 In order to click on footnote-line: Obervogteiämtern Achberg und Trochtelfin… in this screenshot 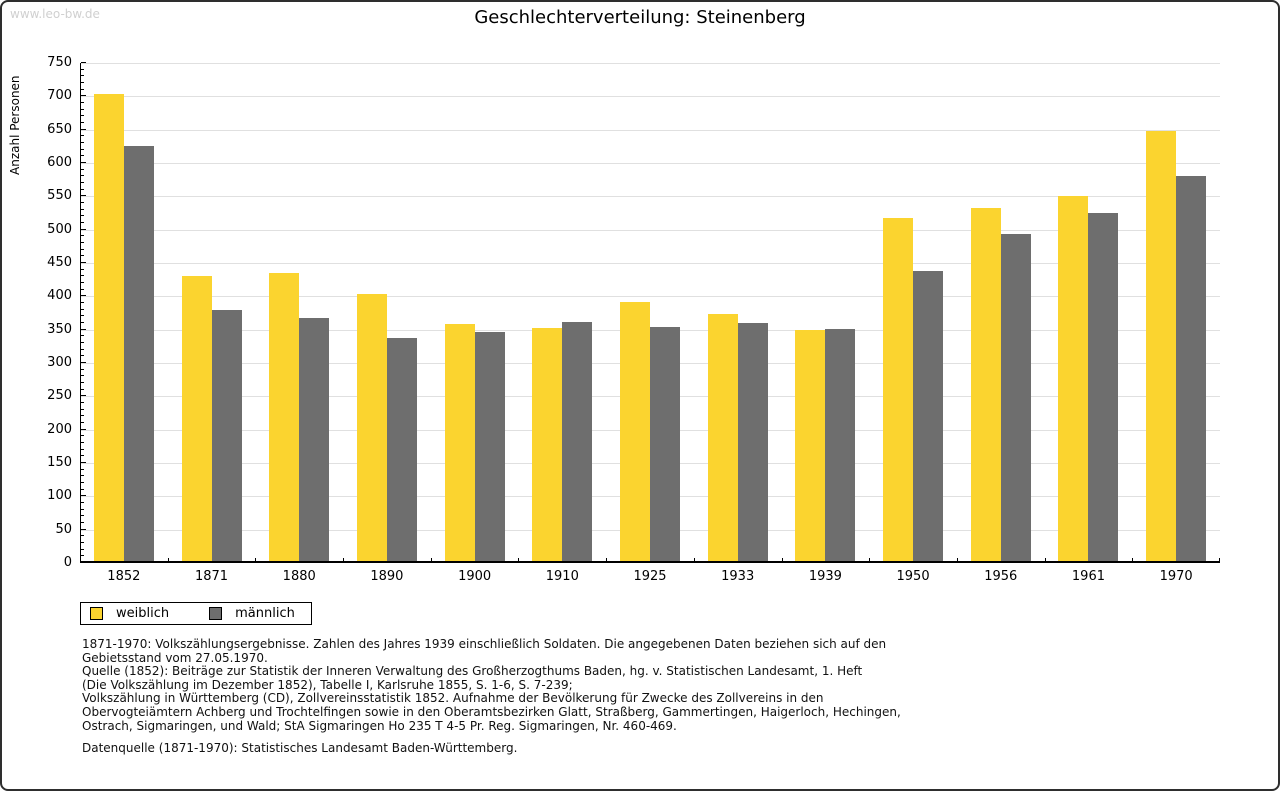, I will do `click(491, 711)`.